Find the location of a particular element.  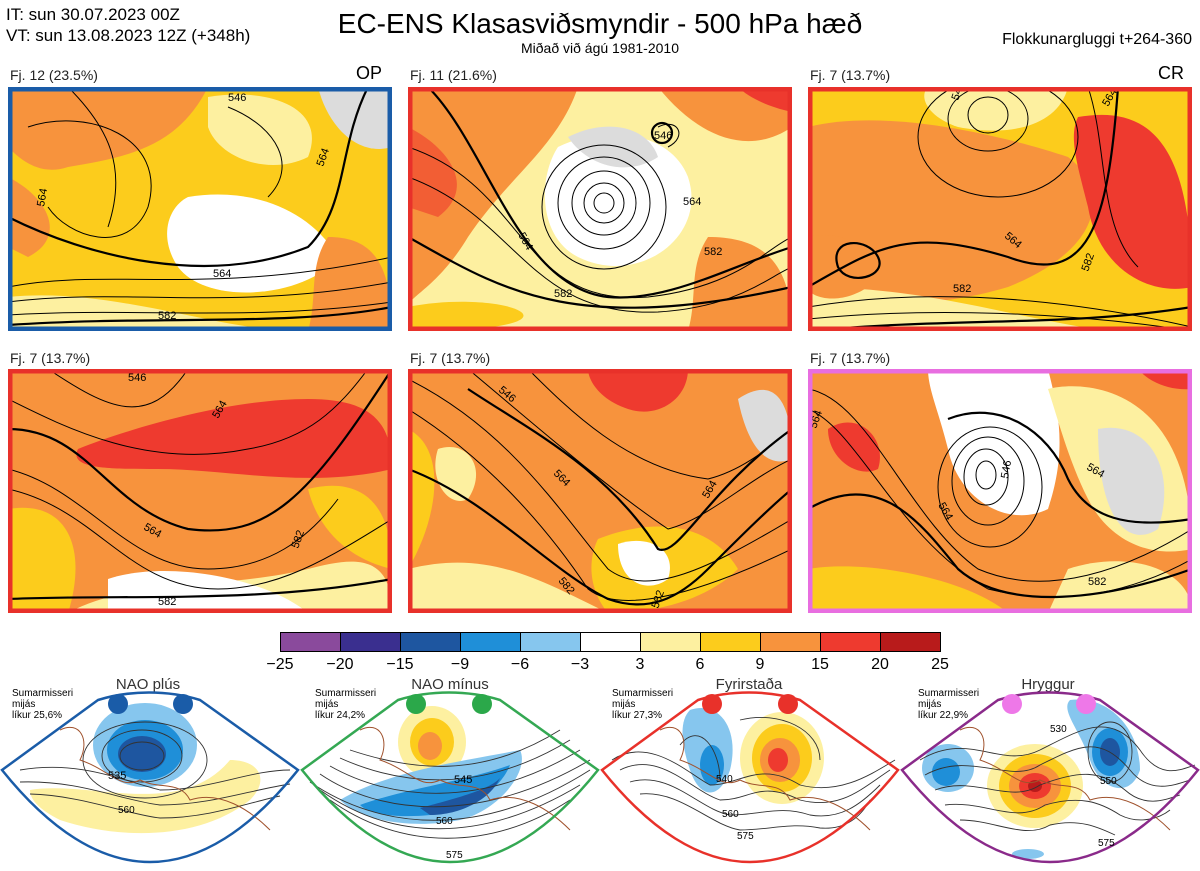

map-svg-2: 546 564 564 582 582 is located at coordinates (600, 209).